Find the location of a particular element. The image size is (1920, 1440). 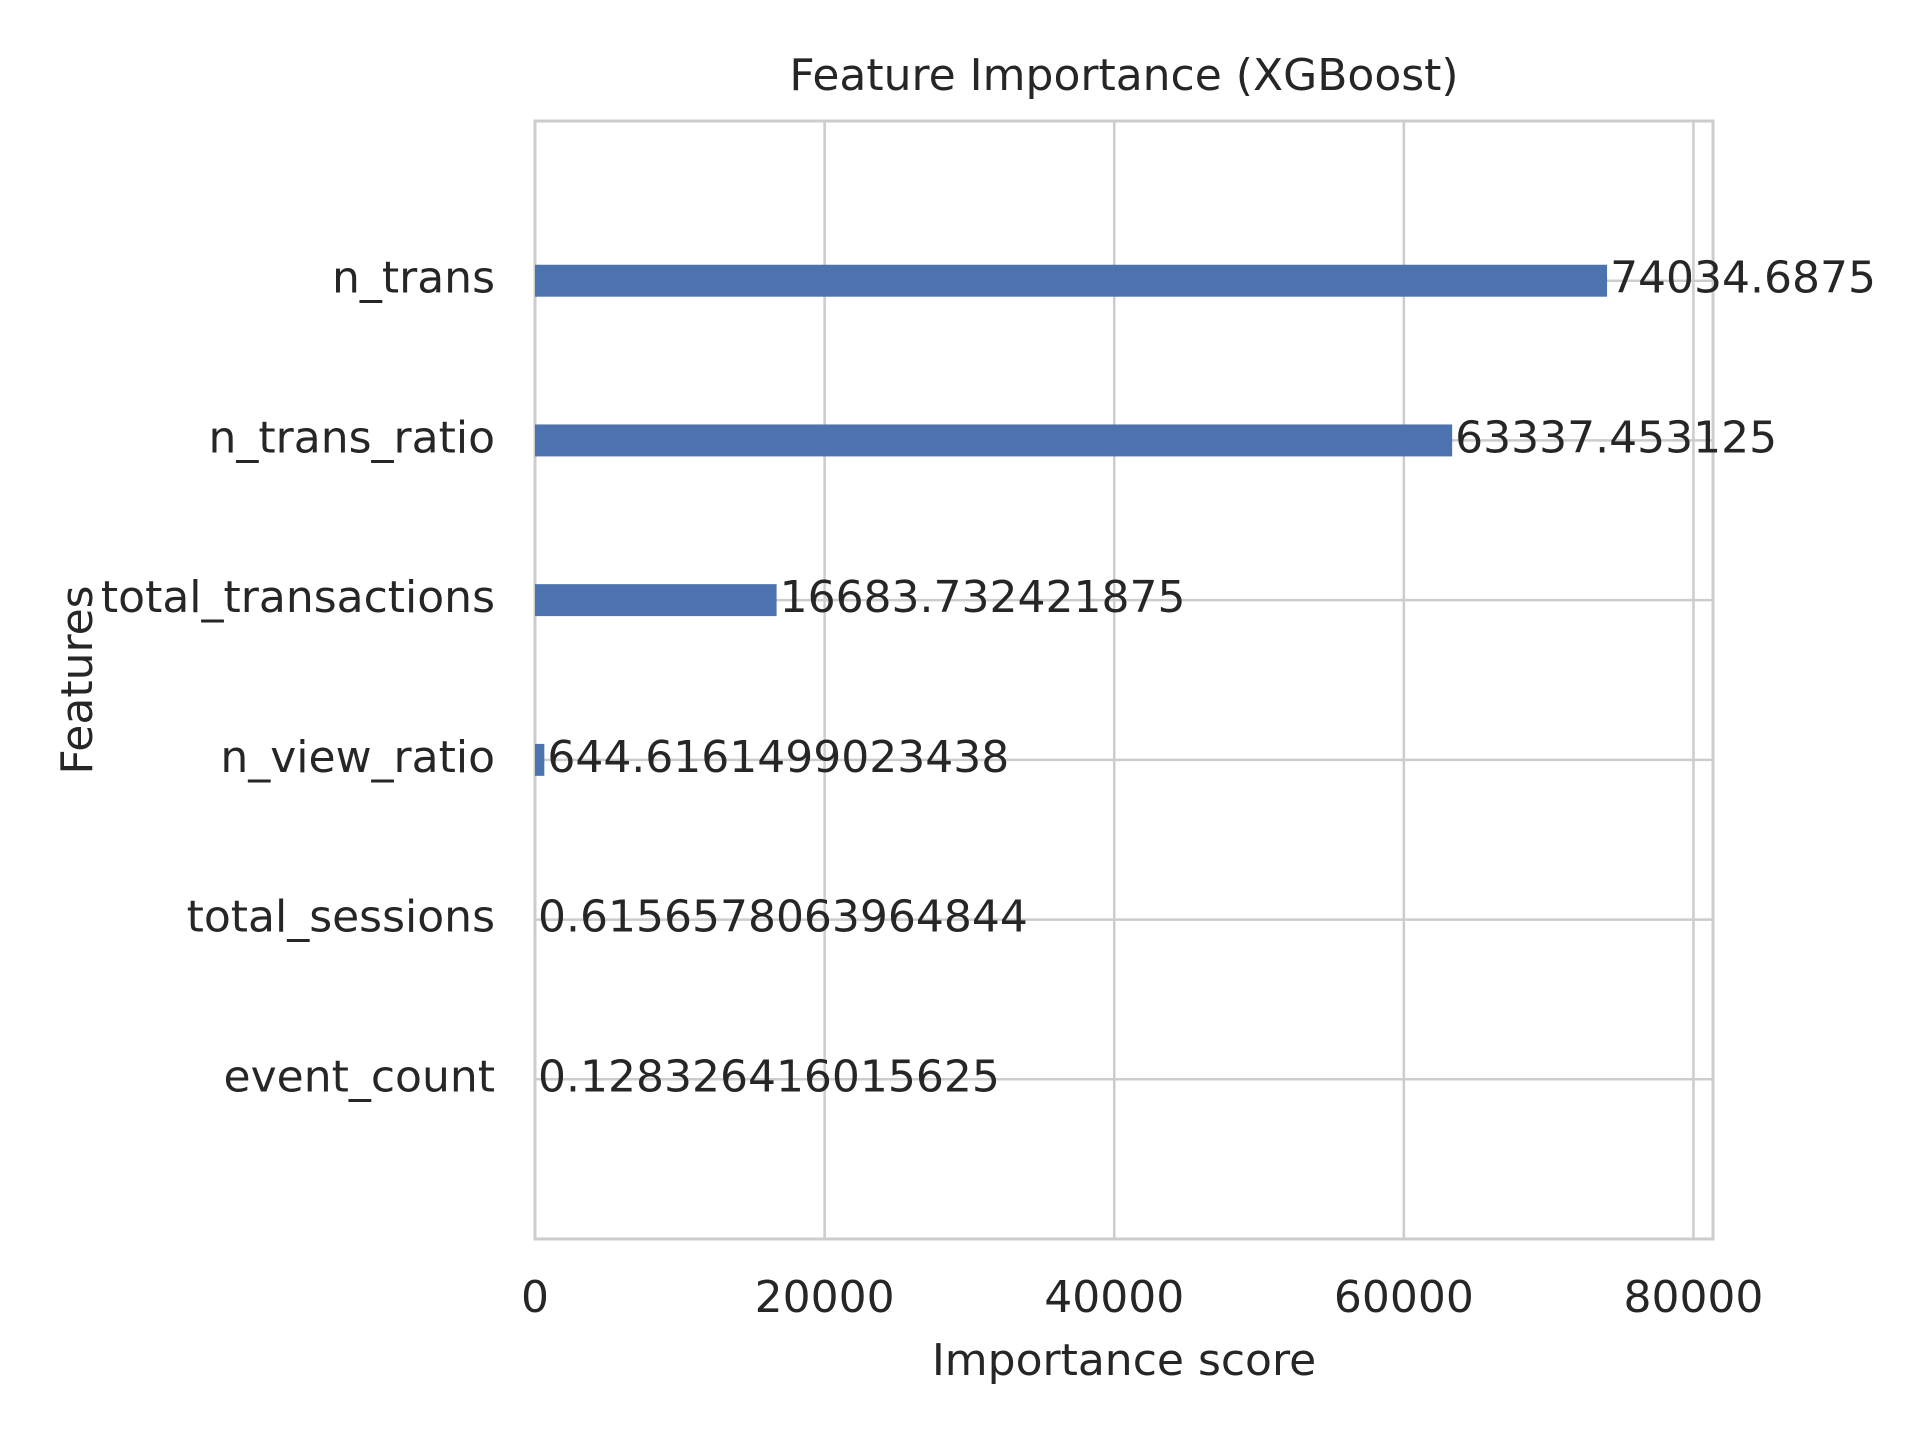

y-tick-label: n_view_ratio is located at coordinates (357, 757).